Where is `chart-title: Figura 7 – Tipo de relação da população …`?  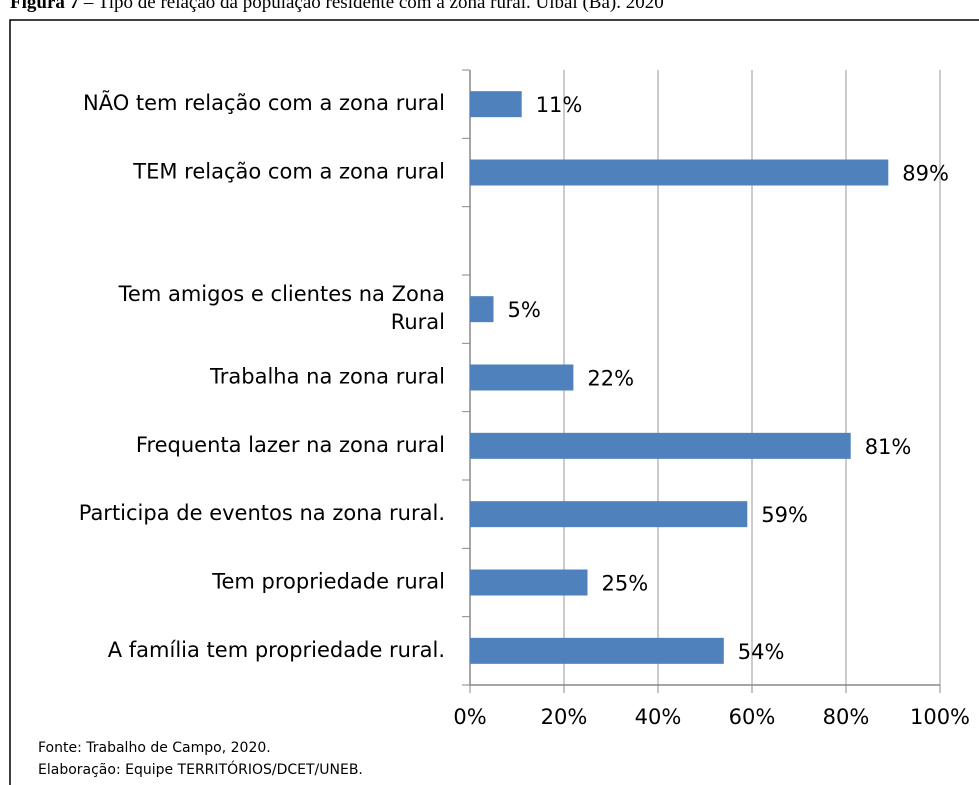
chart-title: Figura 7 – Tipo de relação da população … is located at coordinates (337, 6).